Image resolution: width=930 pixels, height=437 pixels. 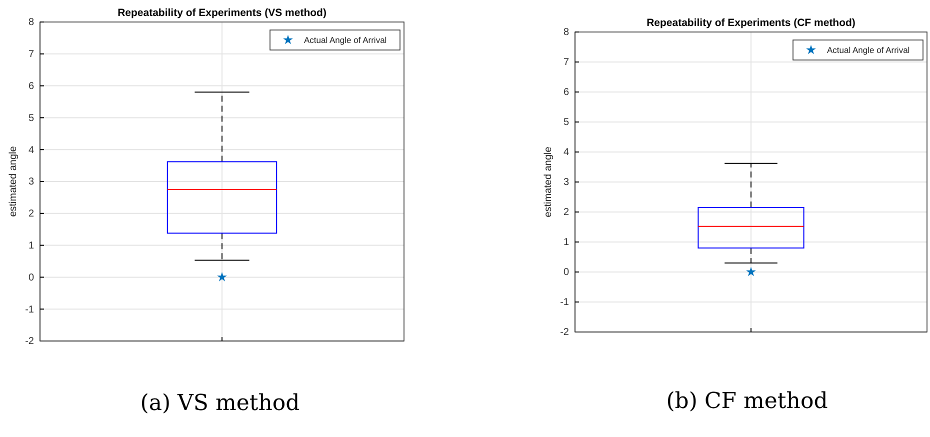 I want to click on chart-title: Repeatability of Experiments (VS method), so click(x=222, y=13).